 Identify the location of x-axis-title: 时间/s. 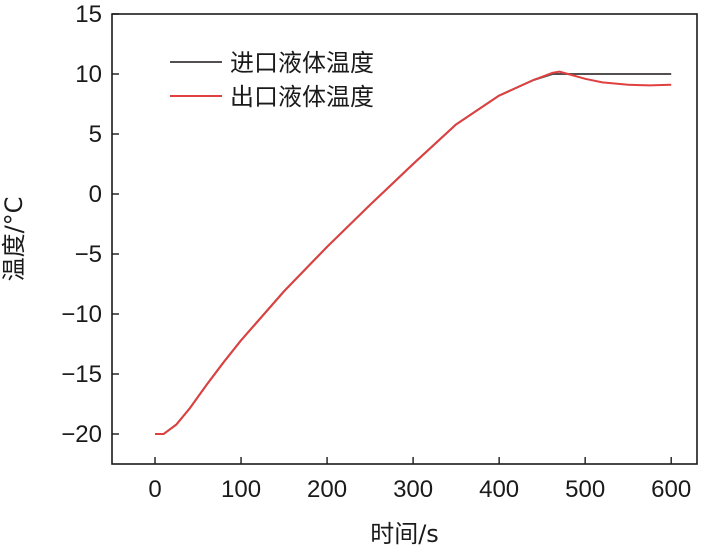
(404, 534).